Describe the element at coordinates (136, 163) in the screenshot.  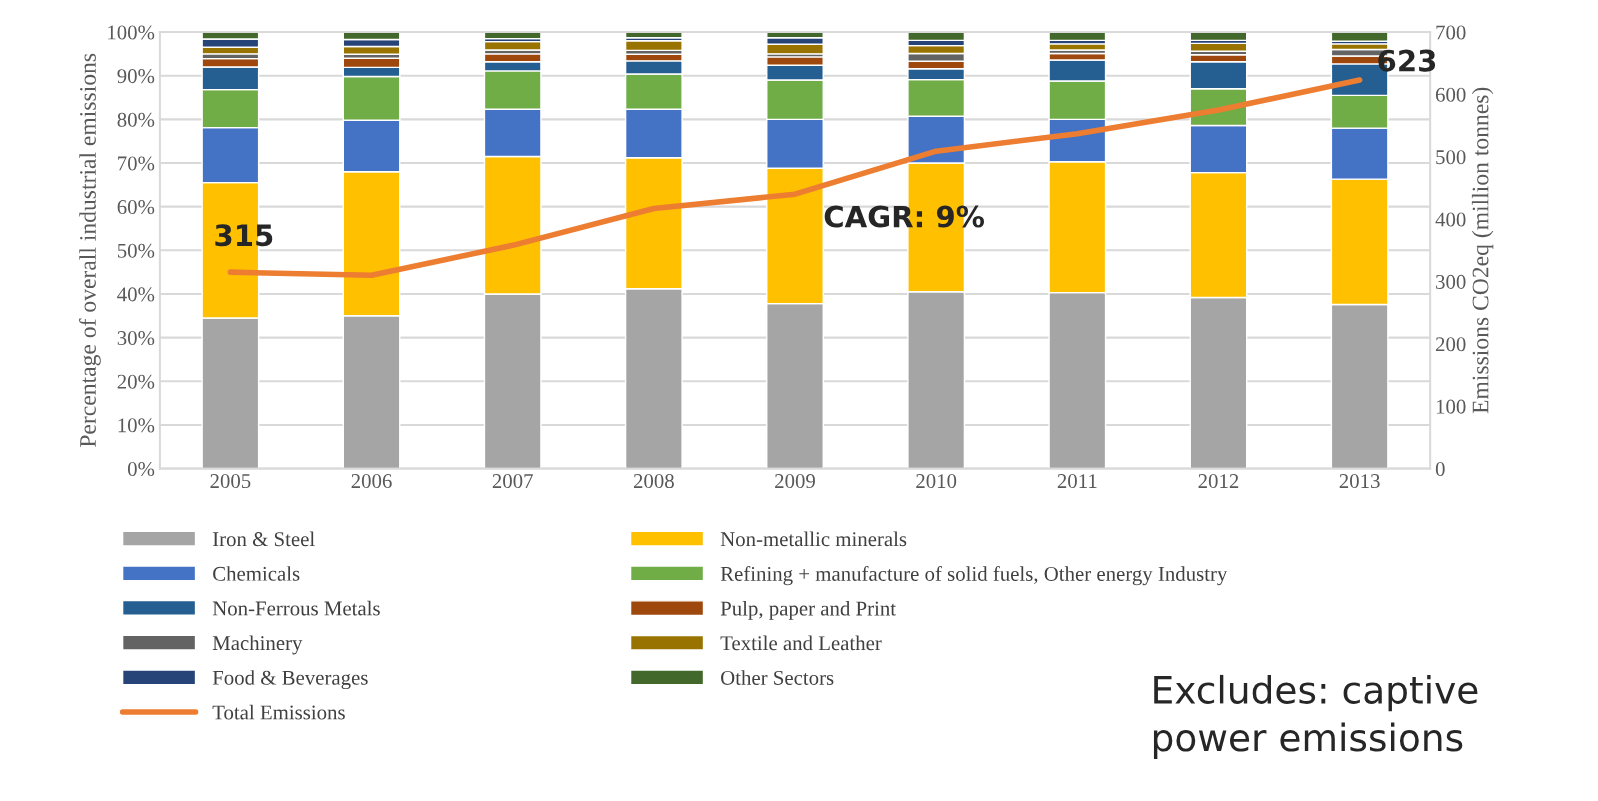
I see `y-tick-label: 70%` at that location.